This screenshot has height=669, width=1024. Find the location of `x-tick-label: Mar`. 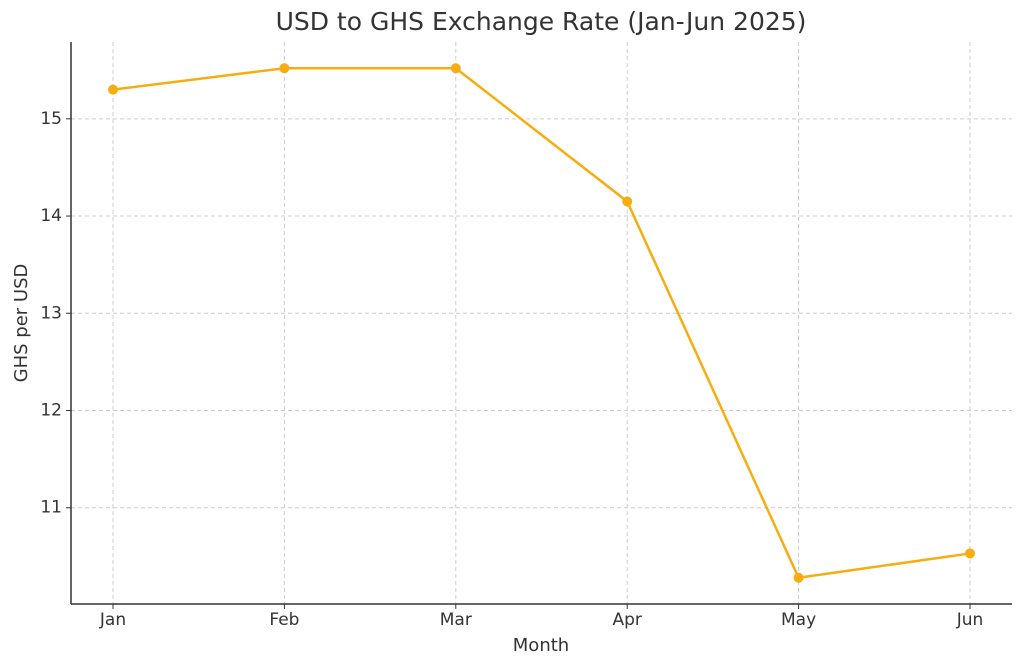

x-tick-label: Mar is located at coordinates (456, 620).